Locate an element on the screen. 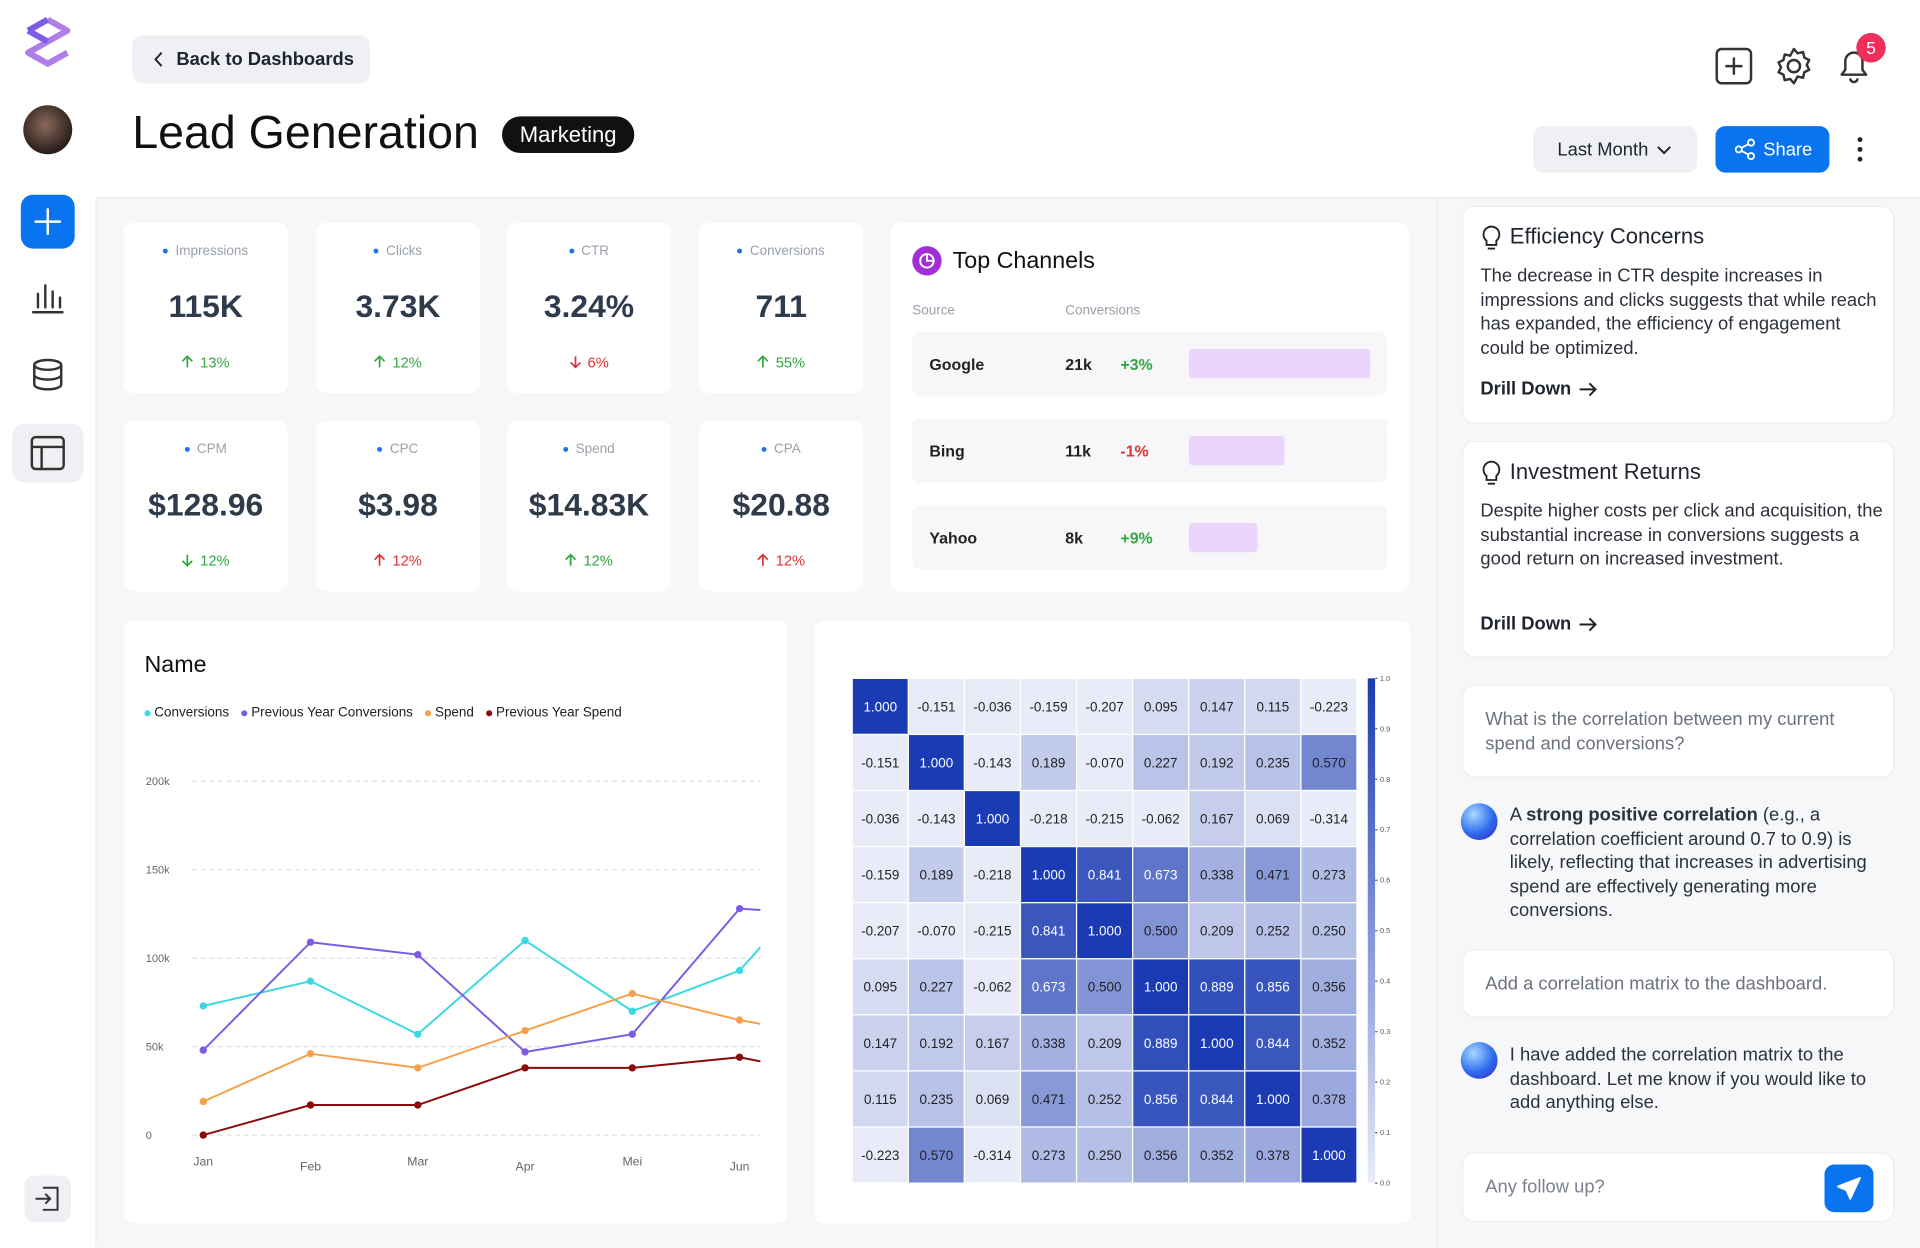 This screenshot has height=1248, width=1920. settings is located at coordinates (1794, 66).